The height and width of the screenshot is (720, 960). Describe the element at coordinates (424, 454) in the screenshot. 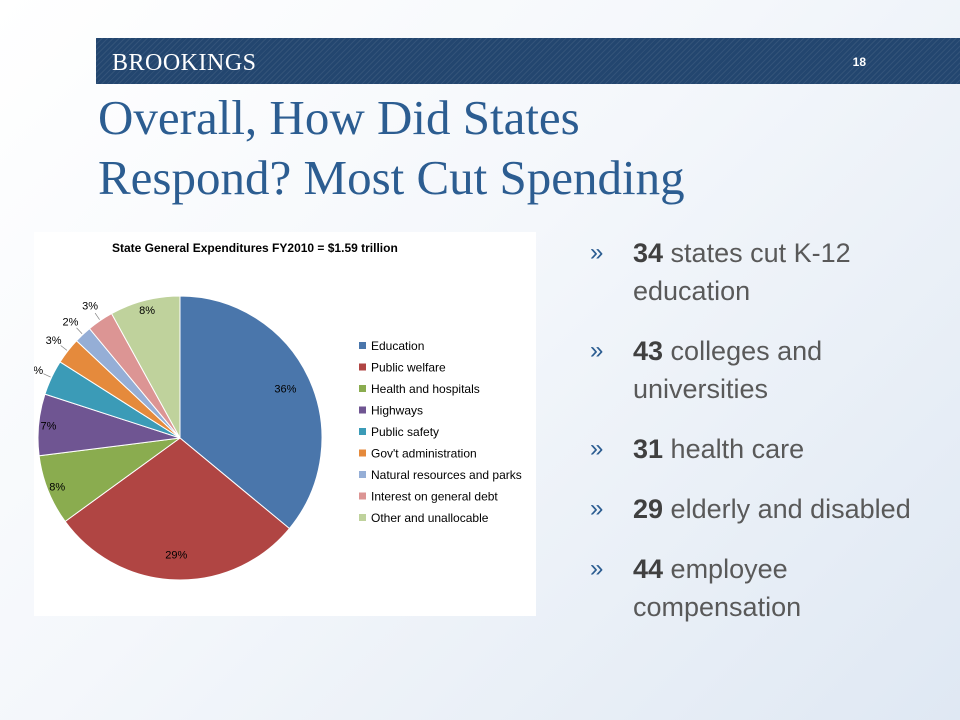

I see `legend-label: Gov't administration` at that location.